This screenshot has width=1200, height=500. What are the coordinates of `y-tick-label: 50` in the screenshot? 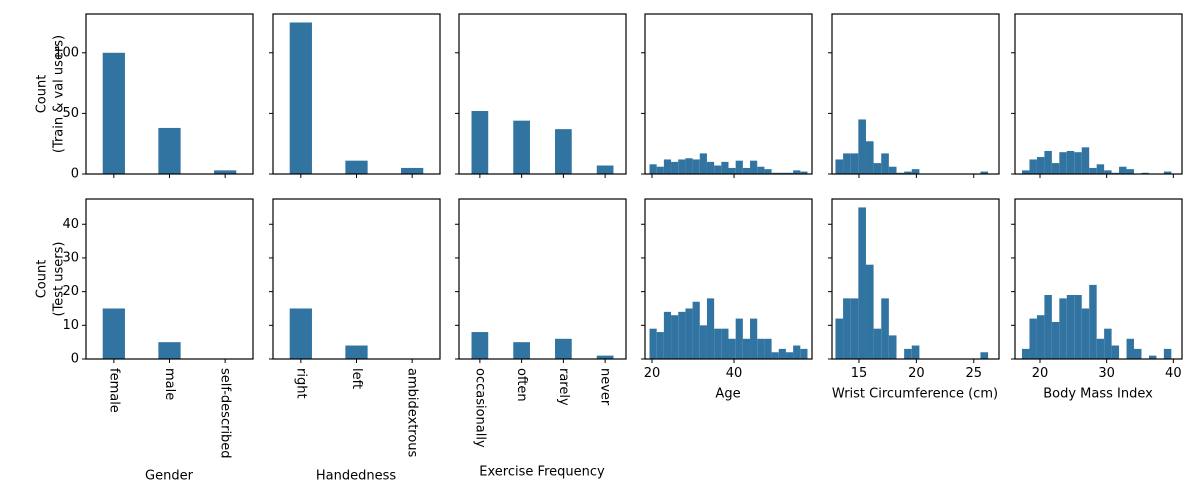 It's located at (70, 113).